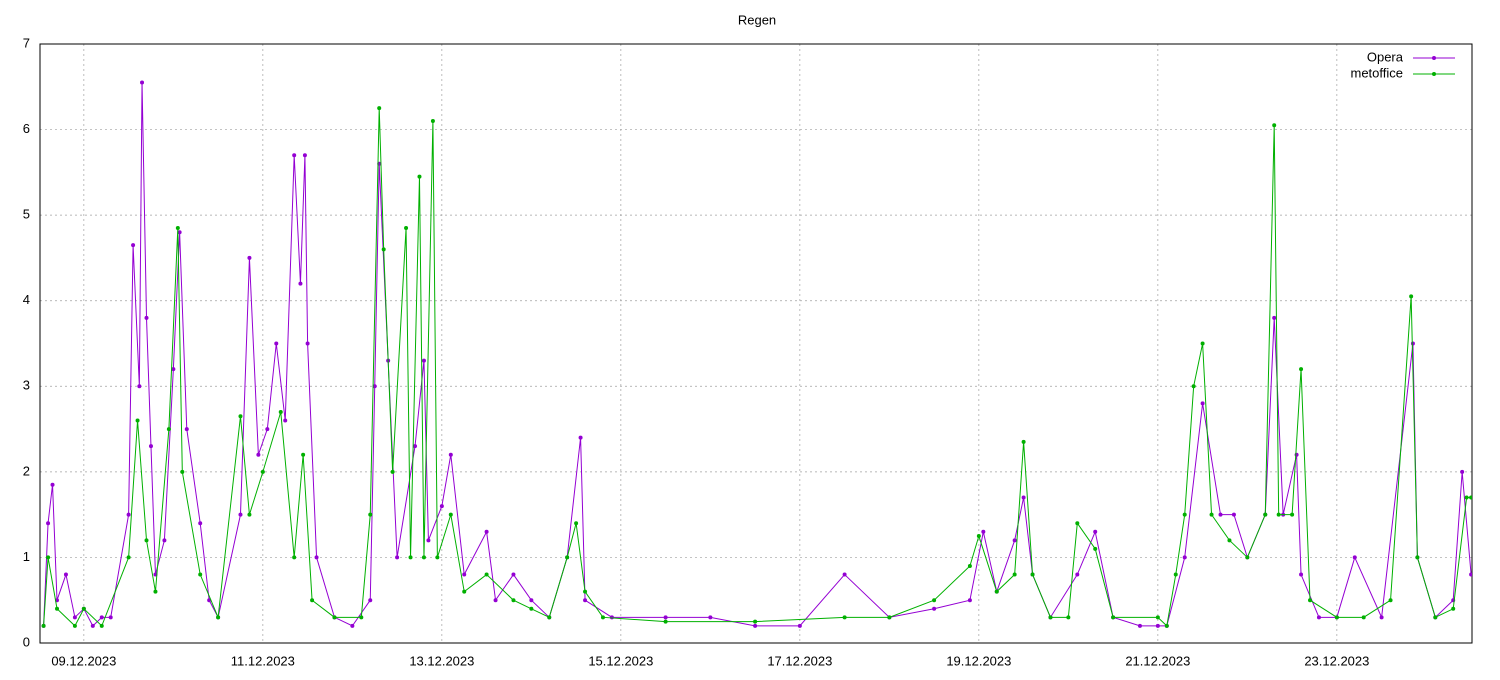 Image resolution: width=1500 pixels, height=680 pixels. What do you see at coordinates (26, 385) in the screenshot?
I see `y-tick-label: 3` at bounding box center [26, 385].